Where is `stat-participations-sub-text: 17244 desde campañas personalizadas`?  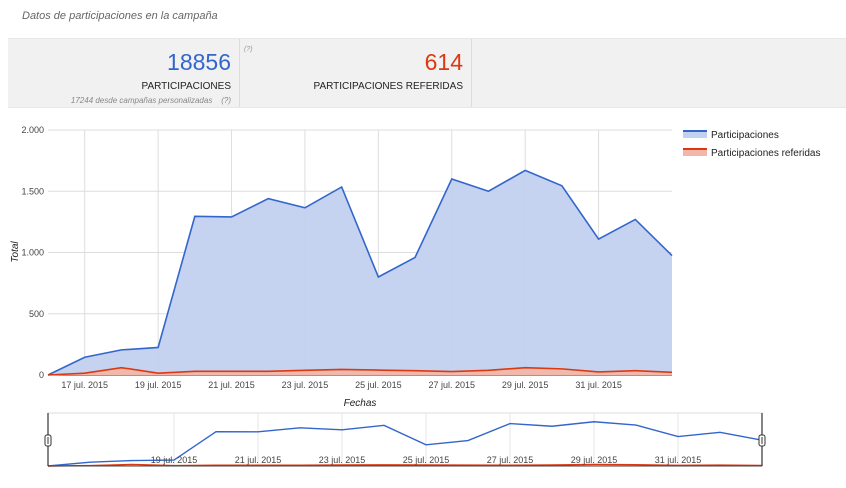 stat-participations-sub-text: 17244 desde campañas personalizadas is located at coordinates (141, 100).